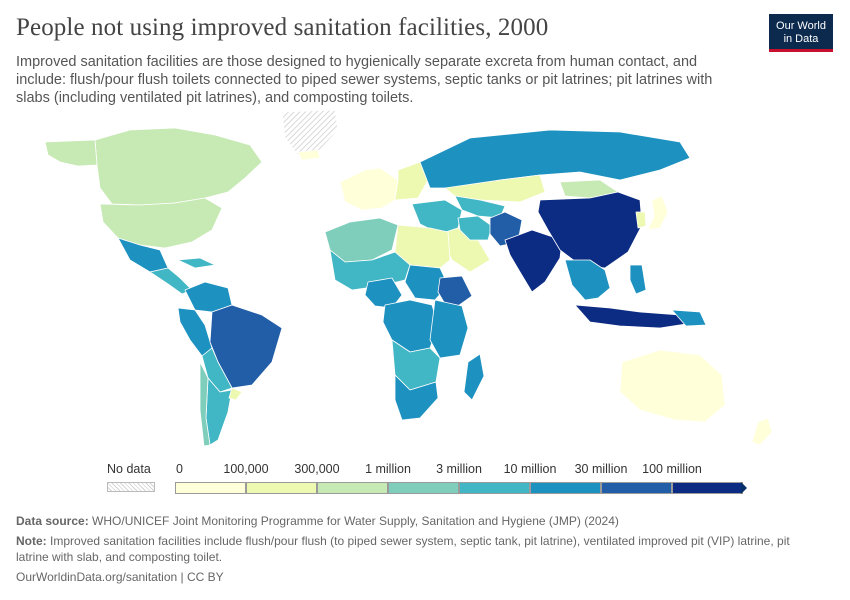 The width and height of the screenshot is (850, 600). Describe the element at coordinates (179, 469) in the screenshot. I see `legend-tick-label: 0` at that location.